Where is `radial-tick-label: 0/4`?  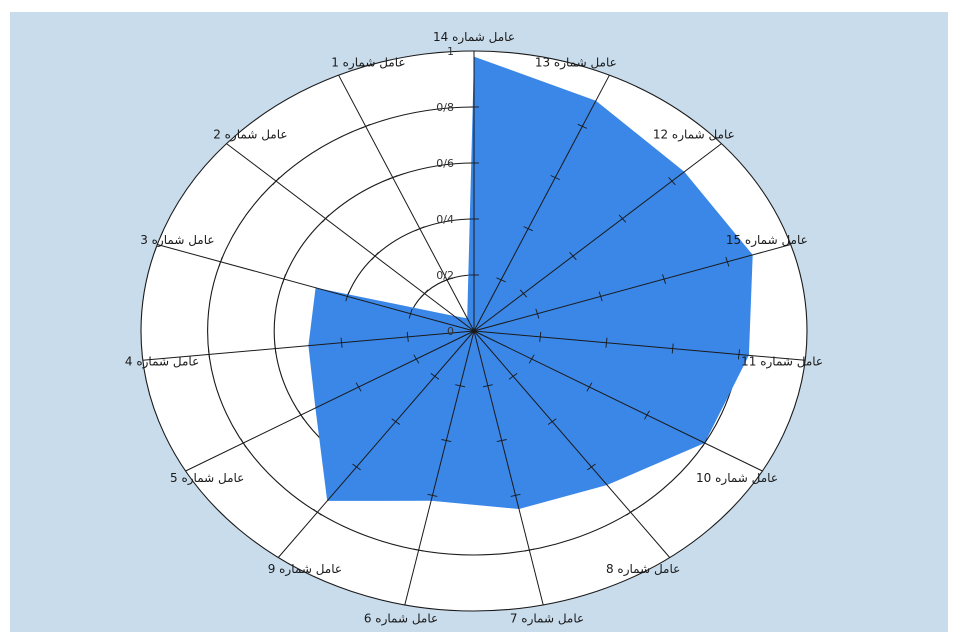
radial-tick-label: 0/4 is located at coordinates (445, 219).